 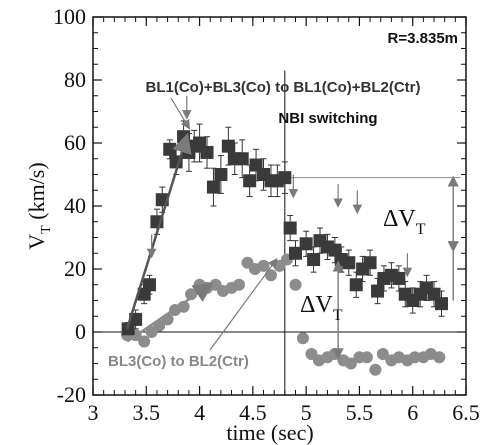 I want to click on axis-title-y-v: V, so click(x=36, y=242).